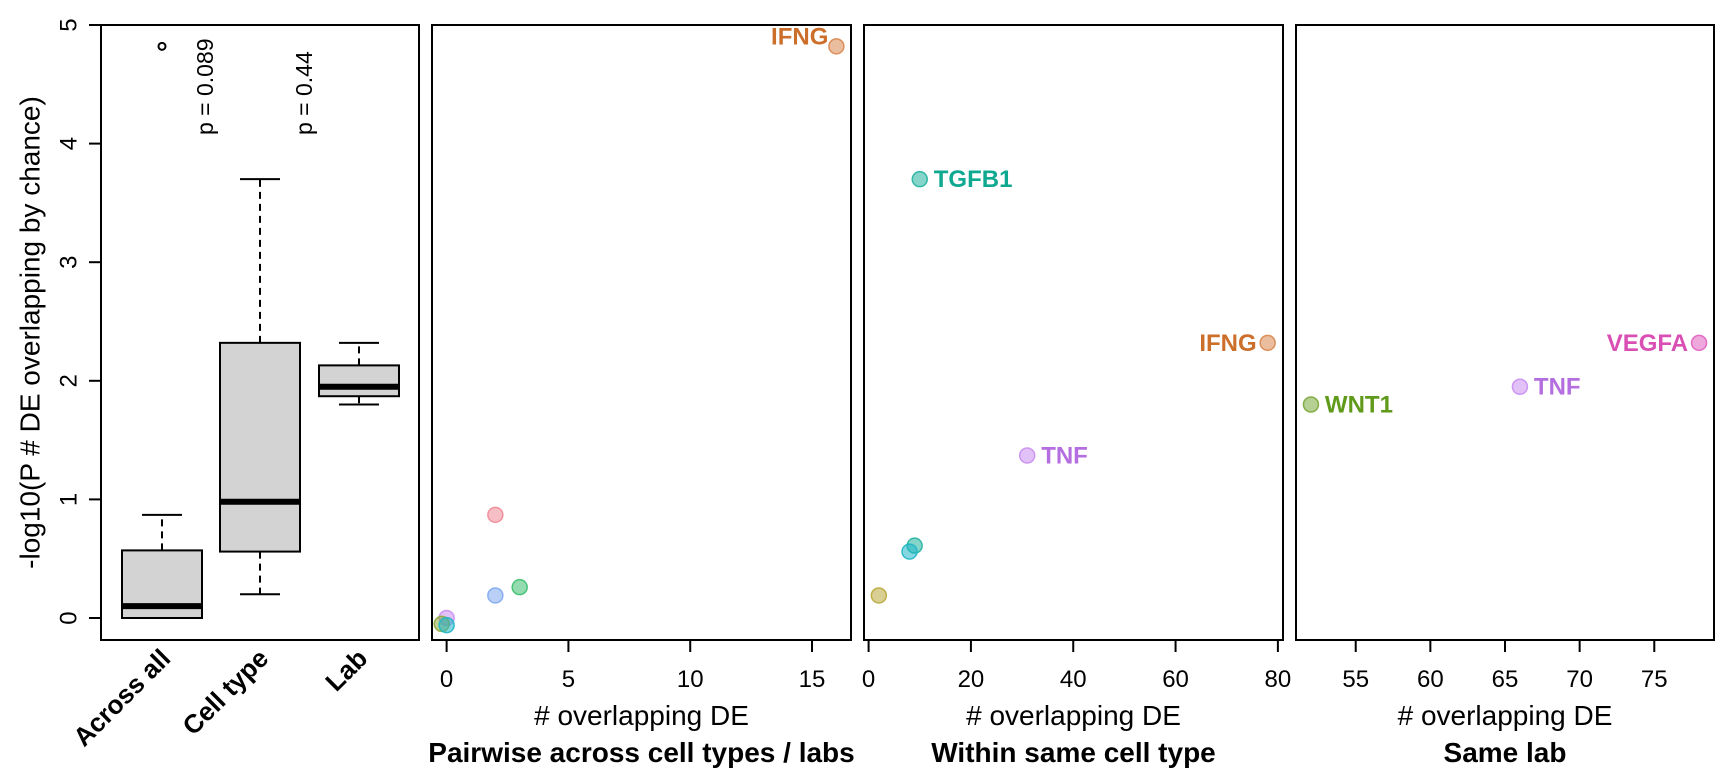 The height and width of the screenshot is (768, 1728). I want to click on category-label: Lab, so click(346, 670).